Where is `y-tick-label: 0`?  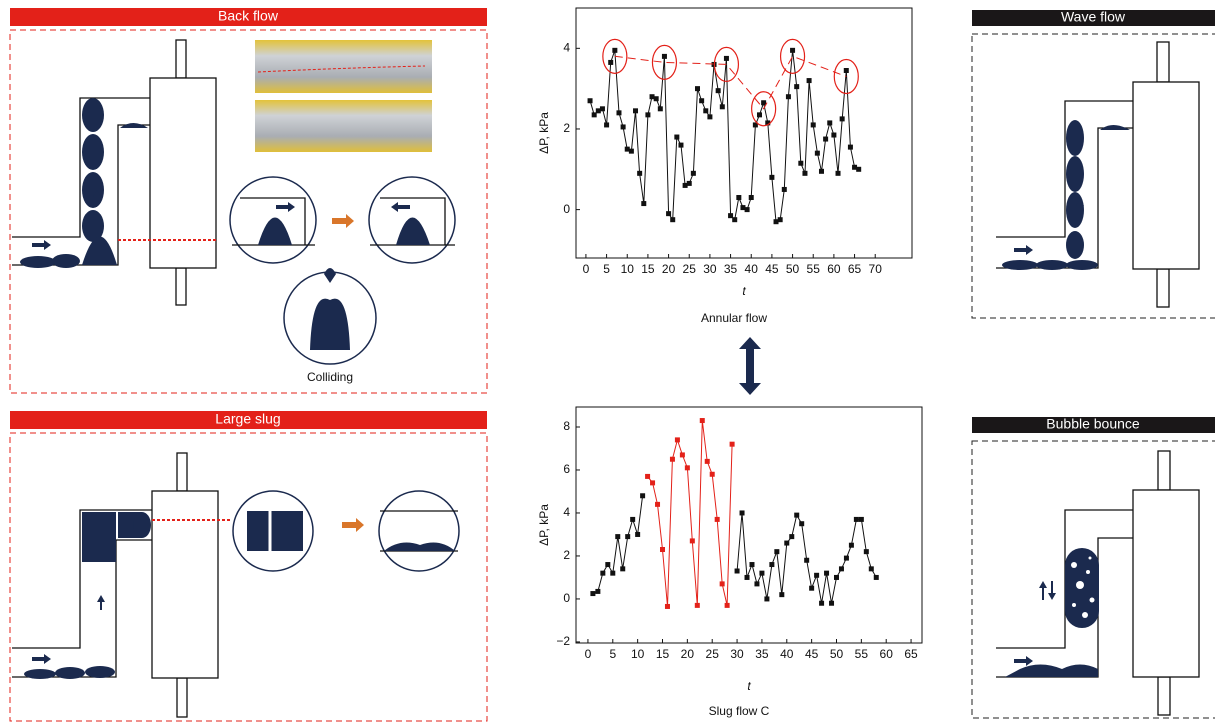
y-tick-label: 0 is located at coordinates (566, 598).